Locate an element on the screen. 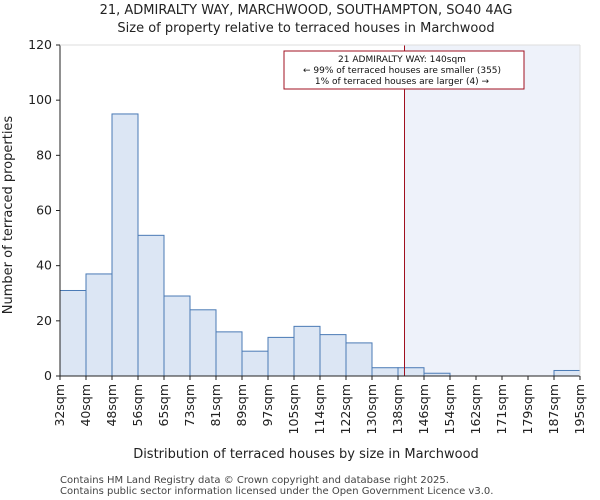 This screenshot has height=500, width=600. y-tick-label: 20 is located at coordinates (44, 320).